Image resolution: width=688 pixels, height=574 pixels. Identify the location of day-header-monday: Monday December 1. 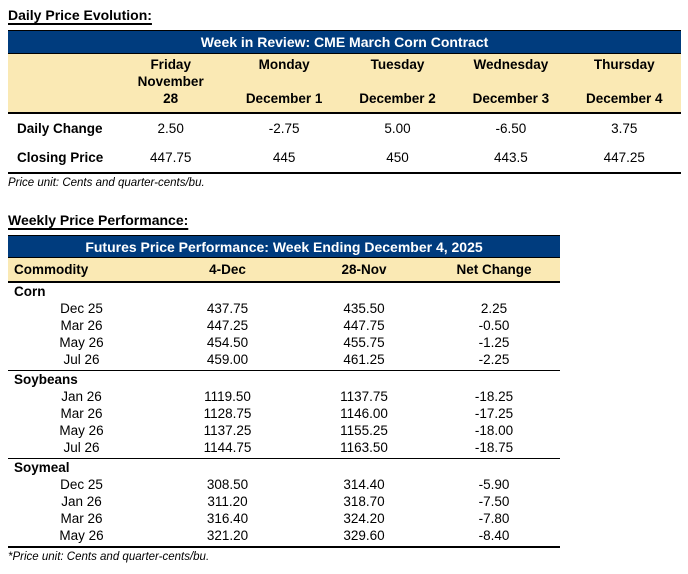
(283, 83).